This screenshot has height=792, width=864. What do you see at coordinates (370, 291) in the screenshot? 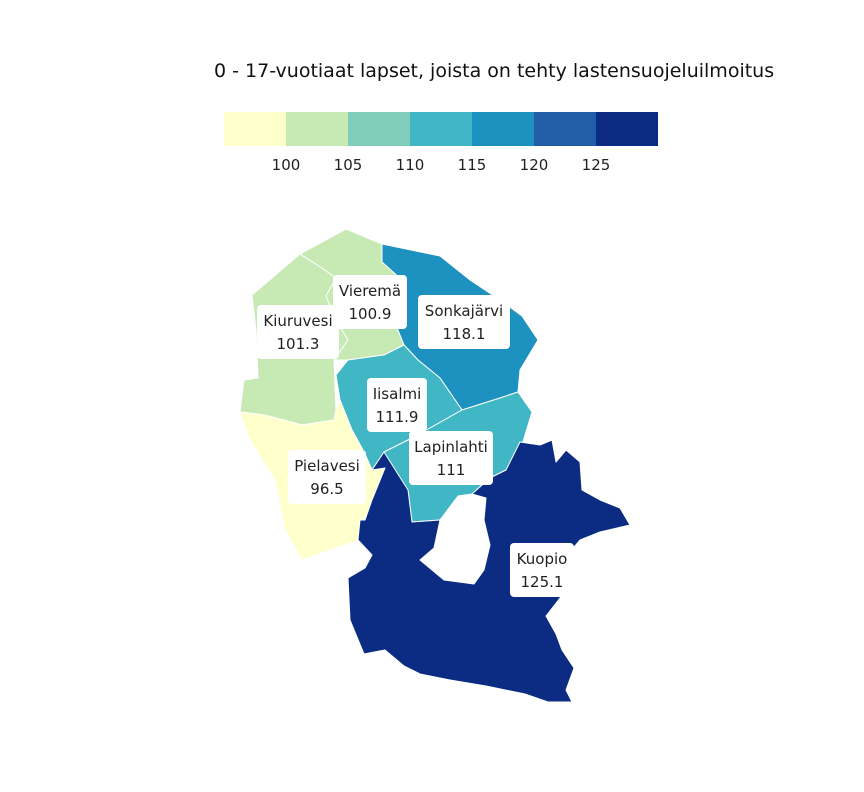
I see `region-name: Vieremä` at bounding box center [370, 291].